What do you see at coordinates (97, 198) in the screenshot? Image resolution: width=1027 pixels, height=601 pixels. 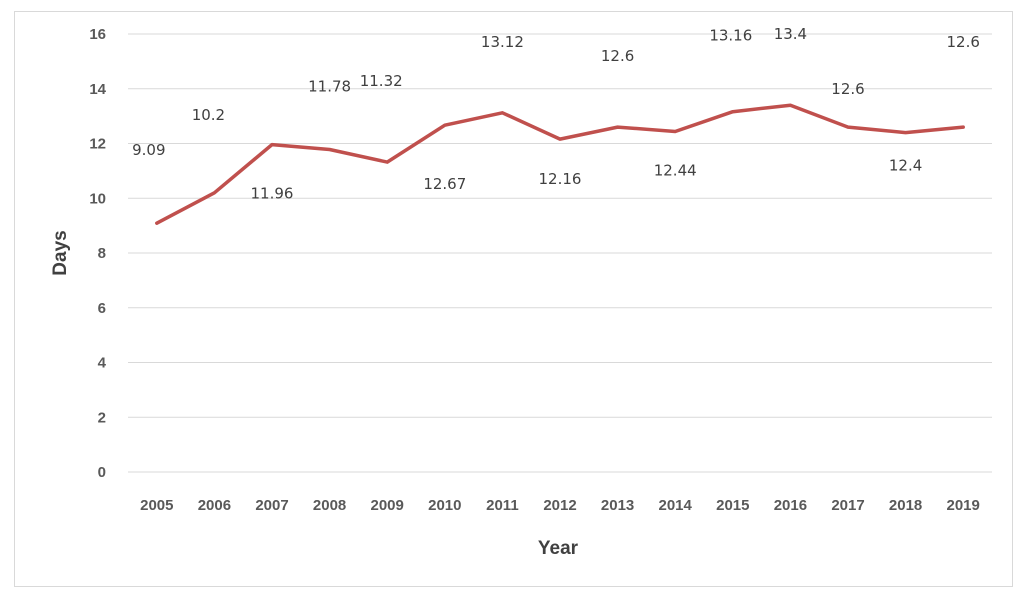 I see `y-tick-label: 10` at bounding box center [97, 198].